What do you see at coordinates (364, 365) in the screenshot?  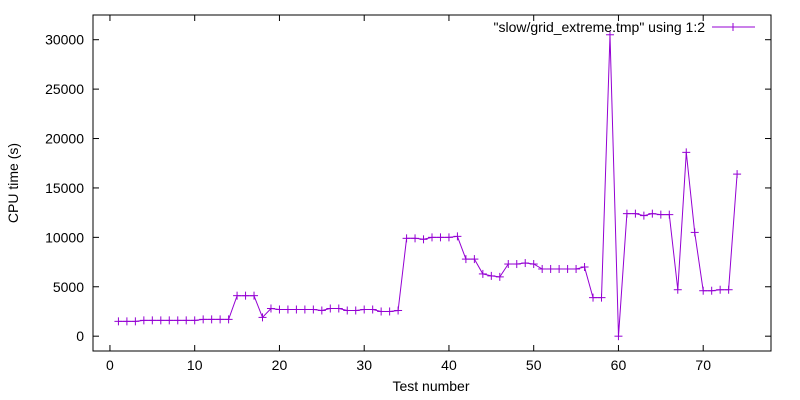 I see `x-tick-label: 30` at bounding box center [364, 365].